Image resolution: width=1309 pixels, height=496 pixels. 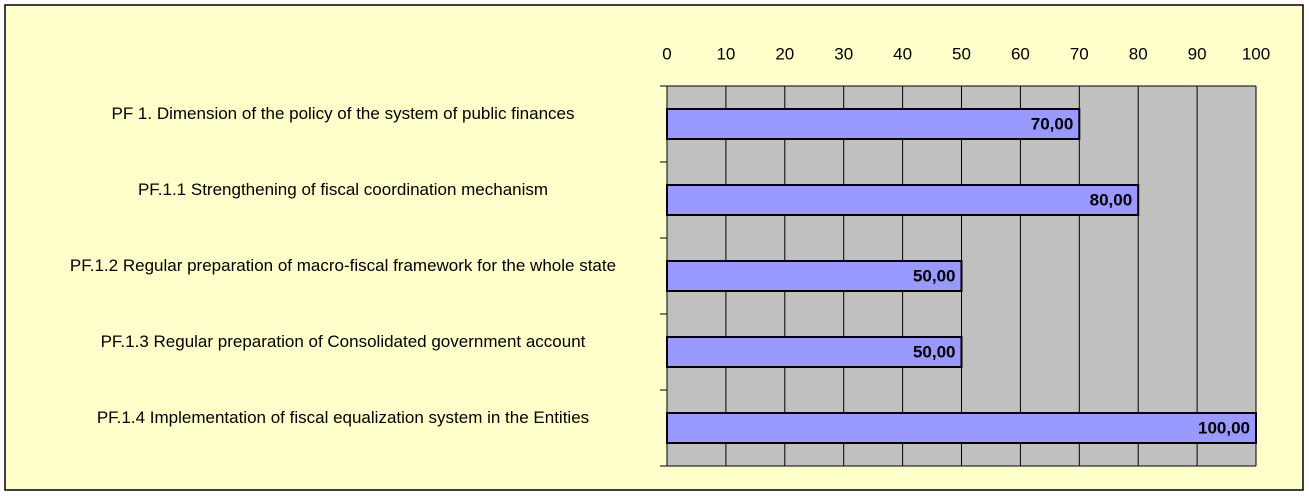 What do you see at coordinates (1020, 53) in the screenshot?
I see `x-tick-label: 60` at bounding box center [1020, 53].